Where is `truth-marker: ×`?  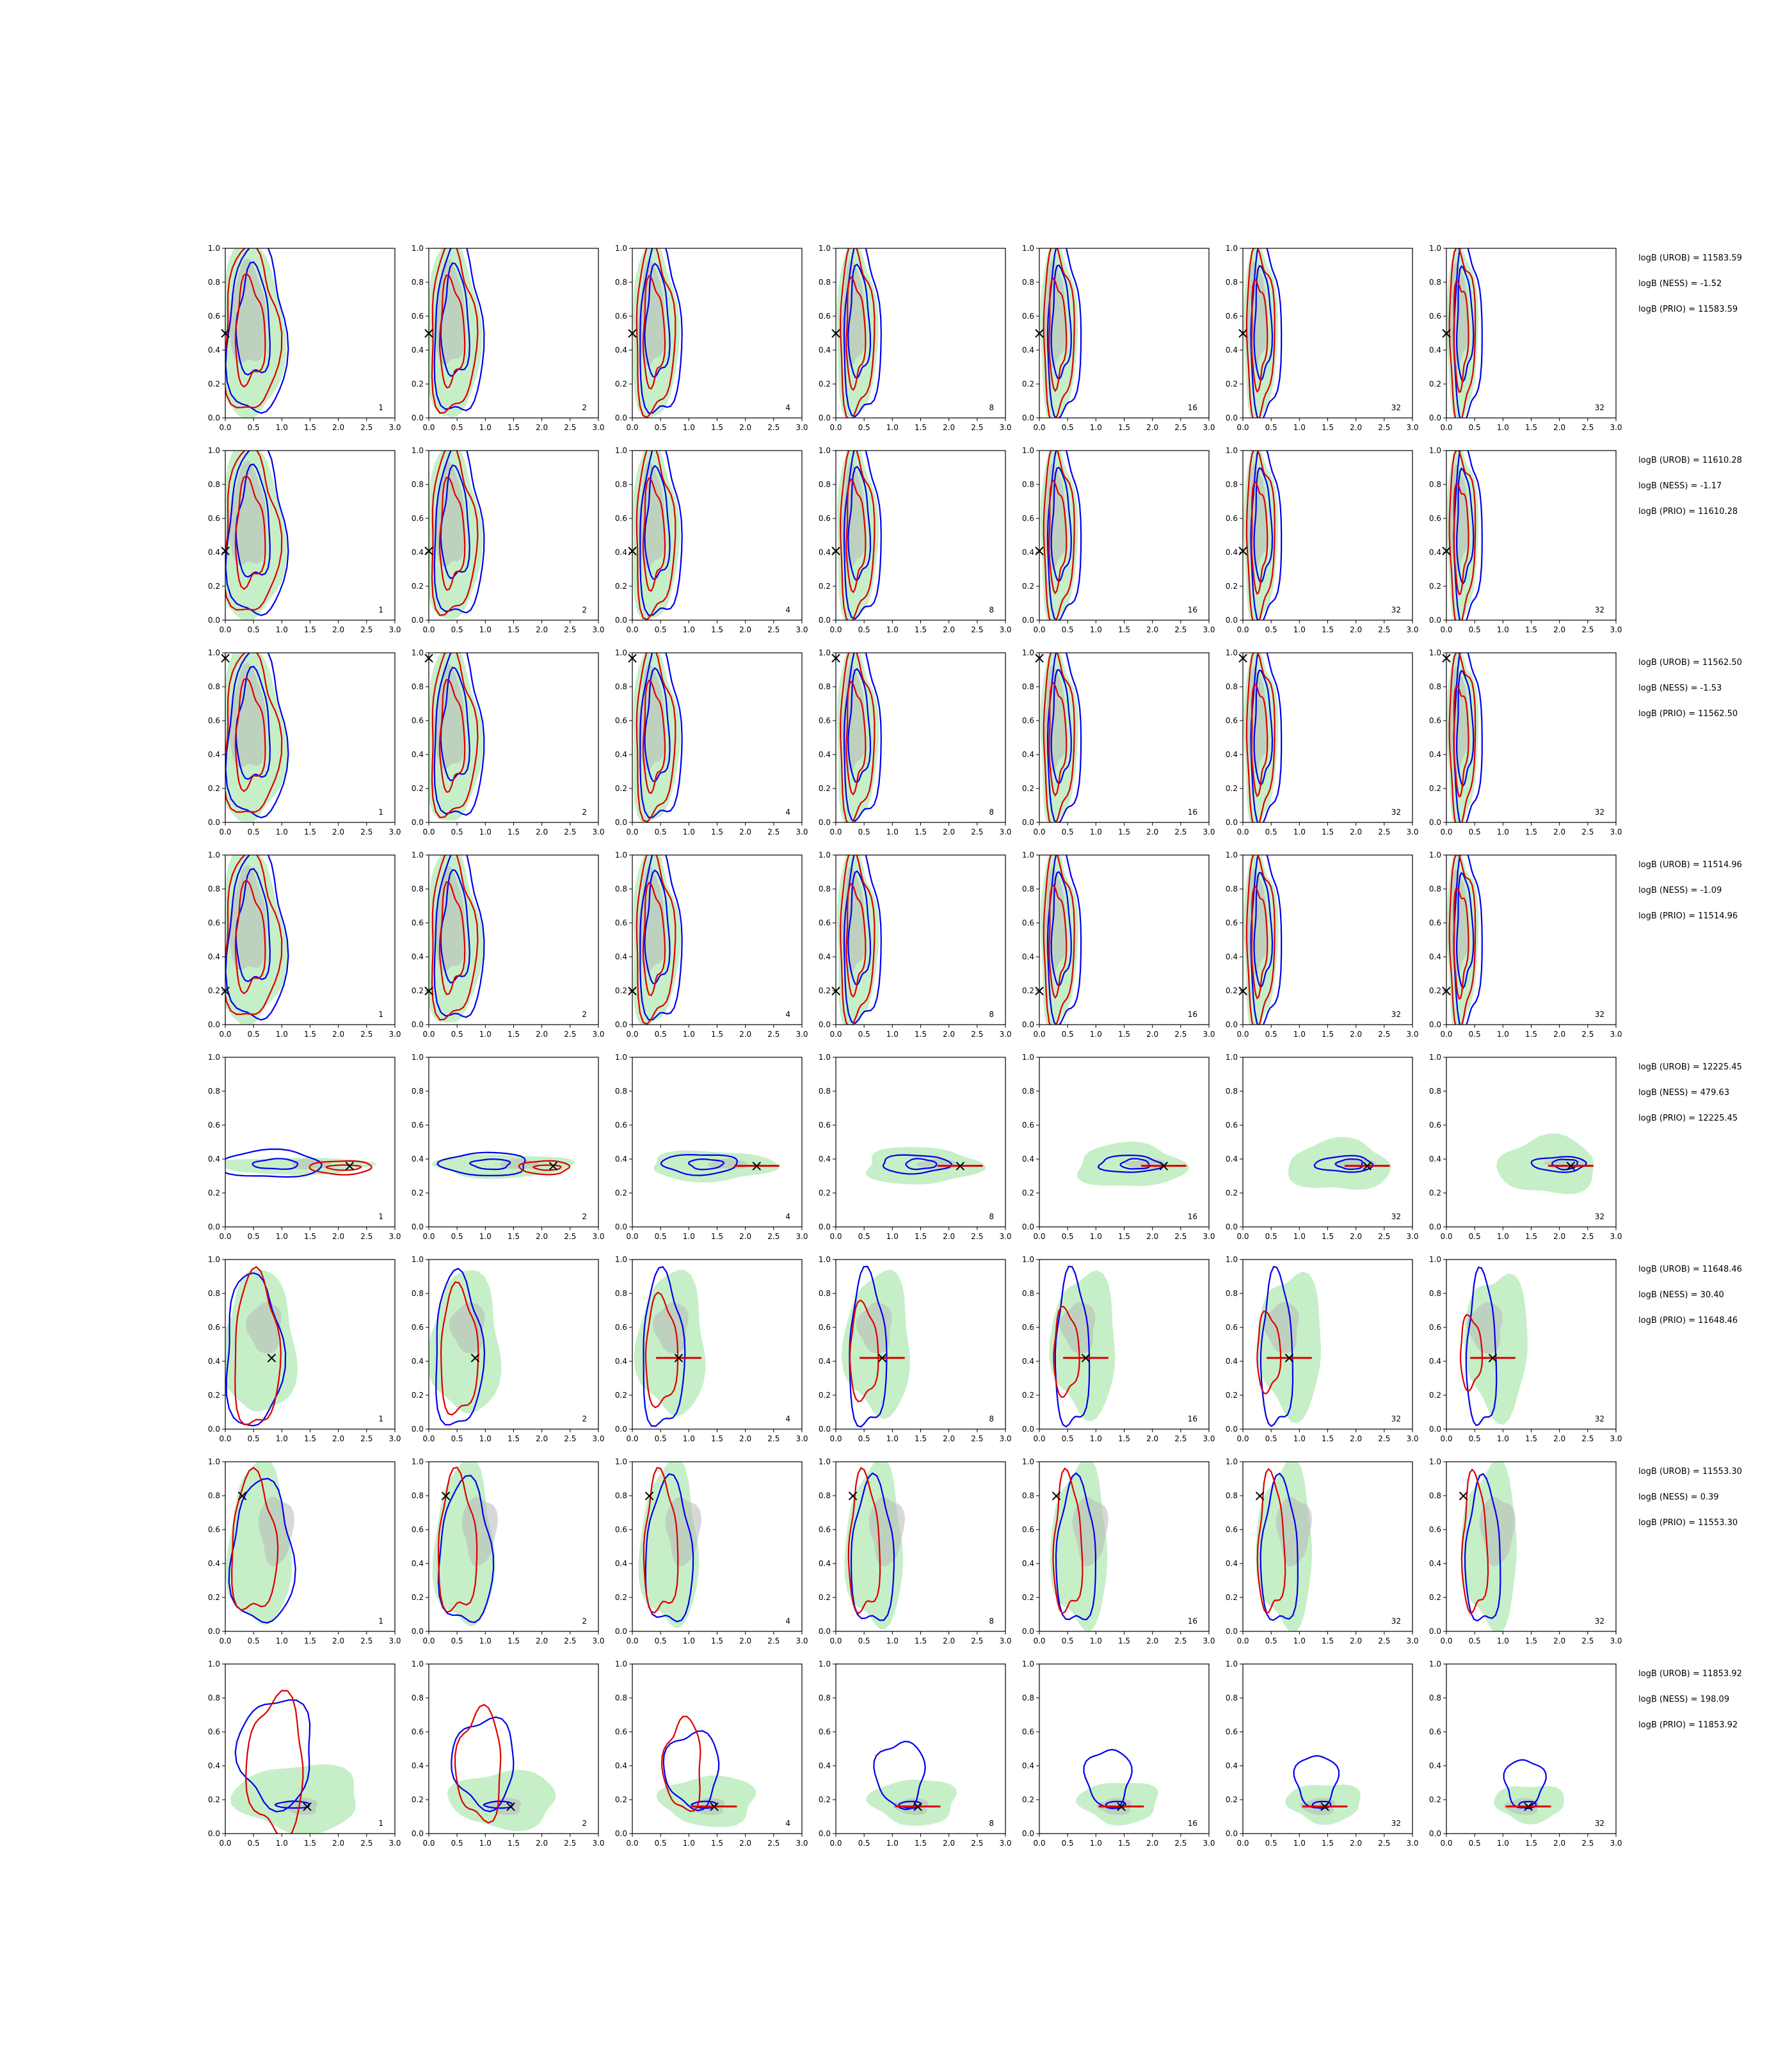 truth-marker: × is located at coordinates (882, 1358).